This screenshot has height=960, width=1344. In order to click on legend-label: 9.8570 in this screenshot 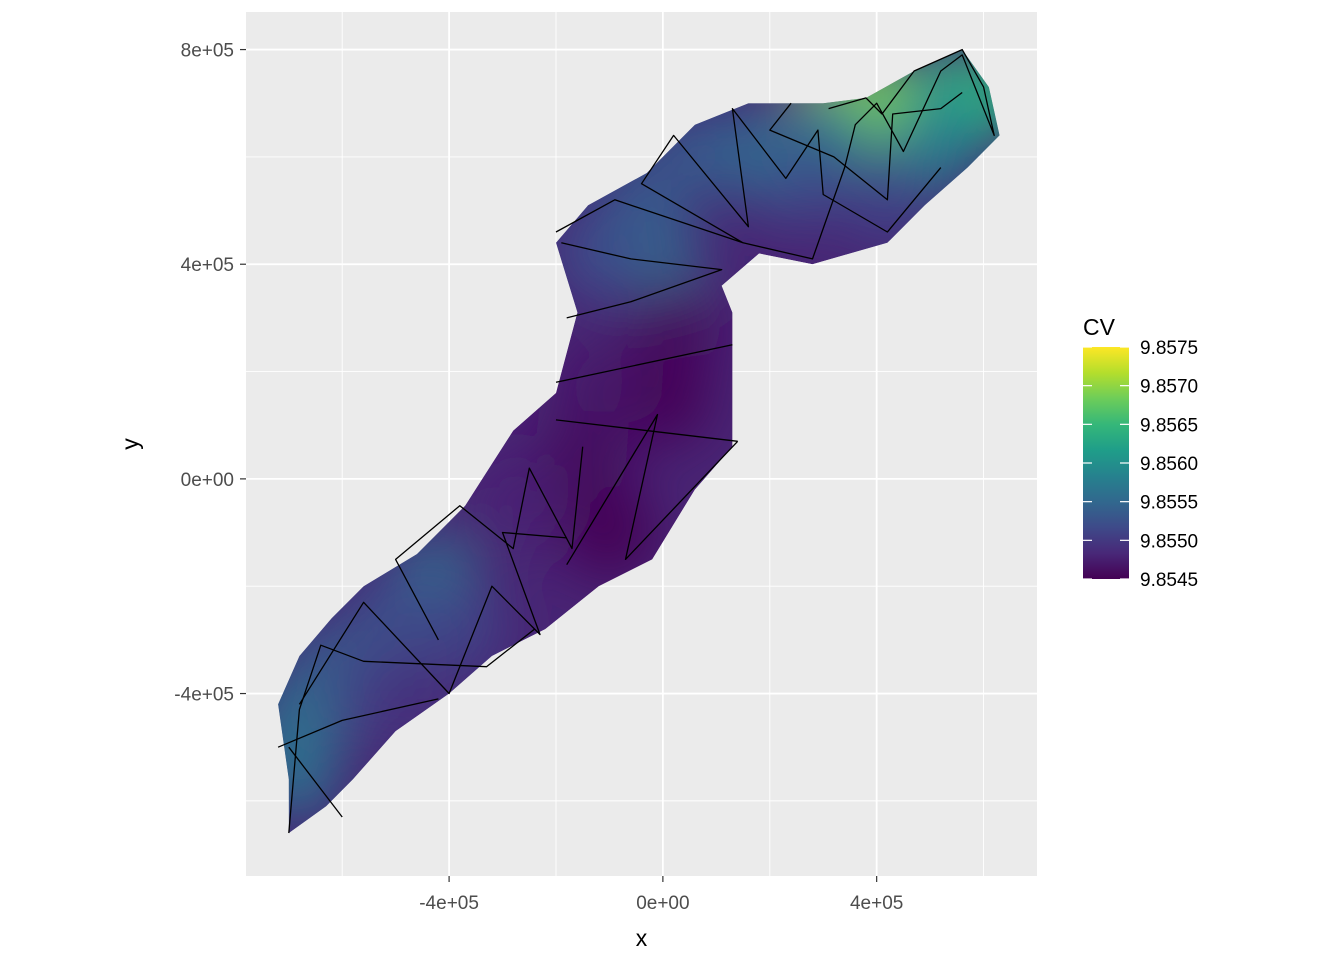, I will do `click(1169, 387)`.